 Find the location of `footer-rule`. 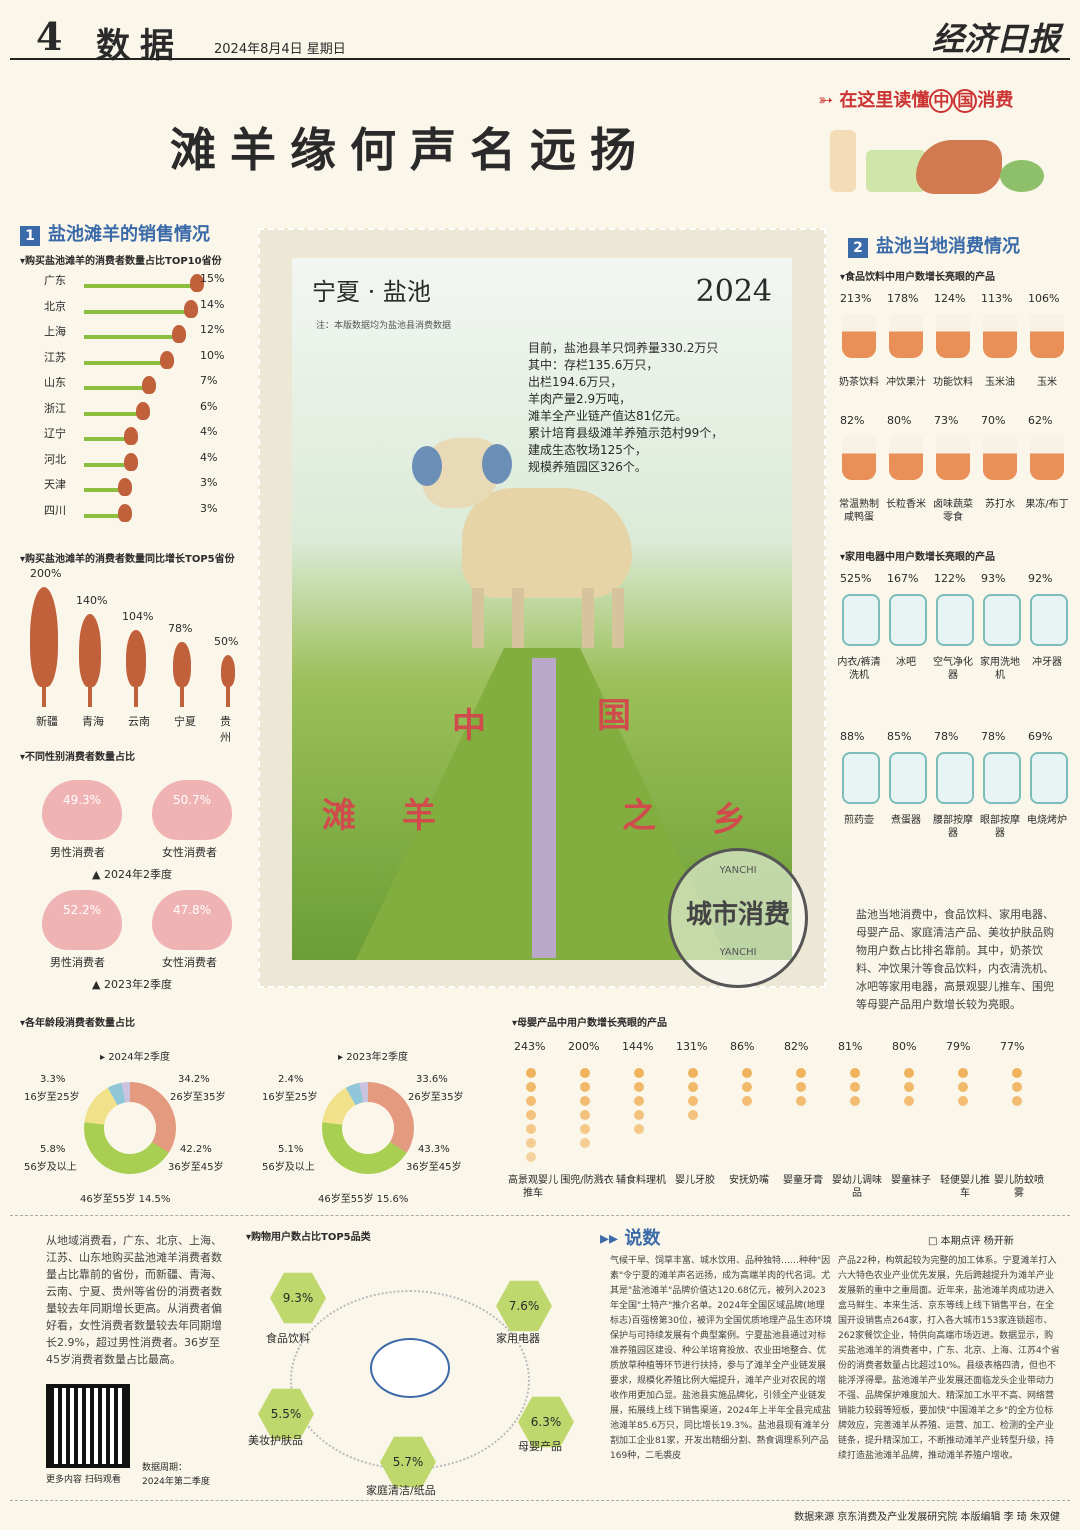

footer-rule is located at coordinates (540, 1500).